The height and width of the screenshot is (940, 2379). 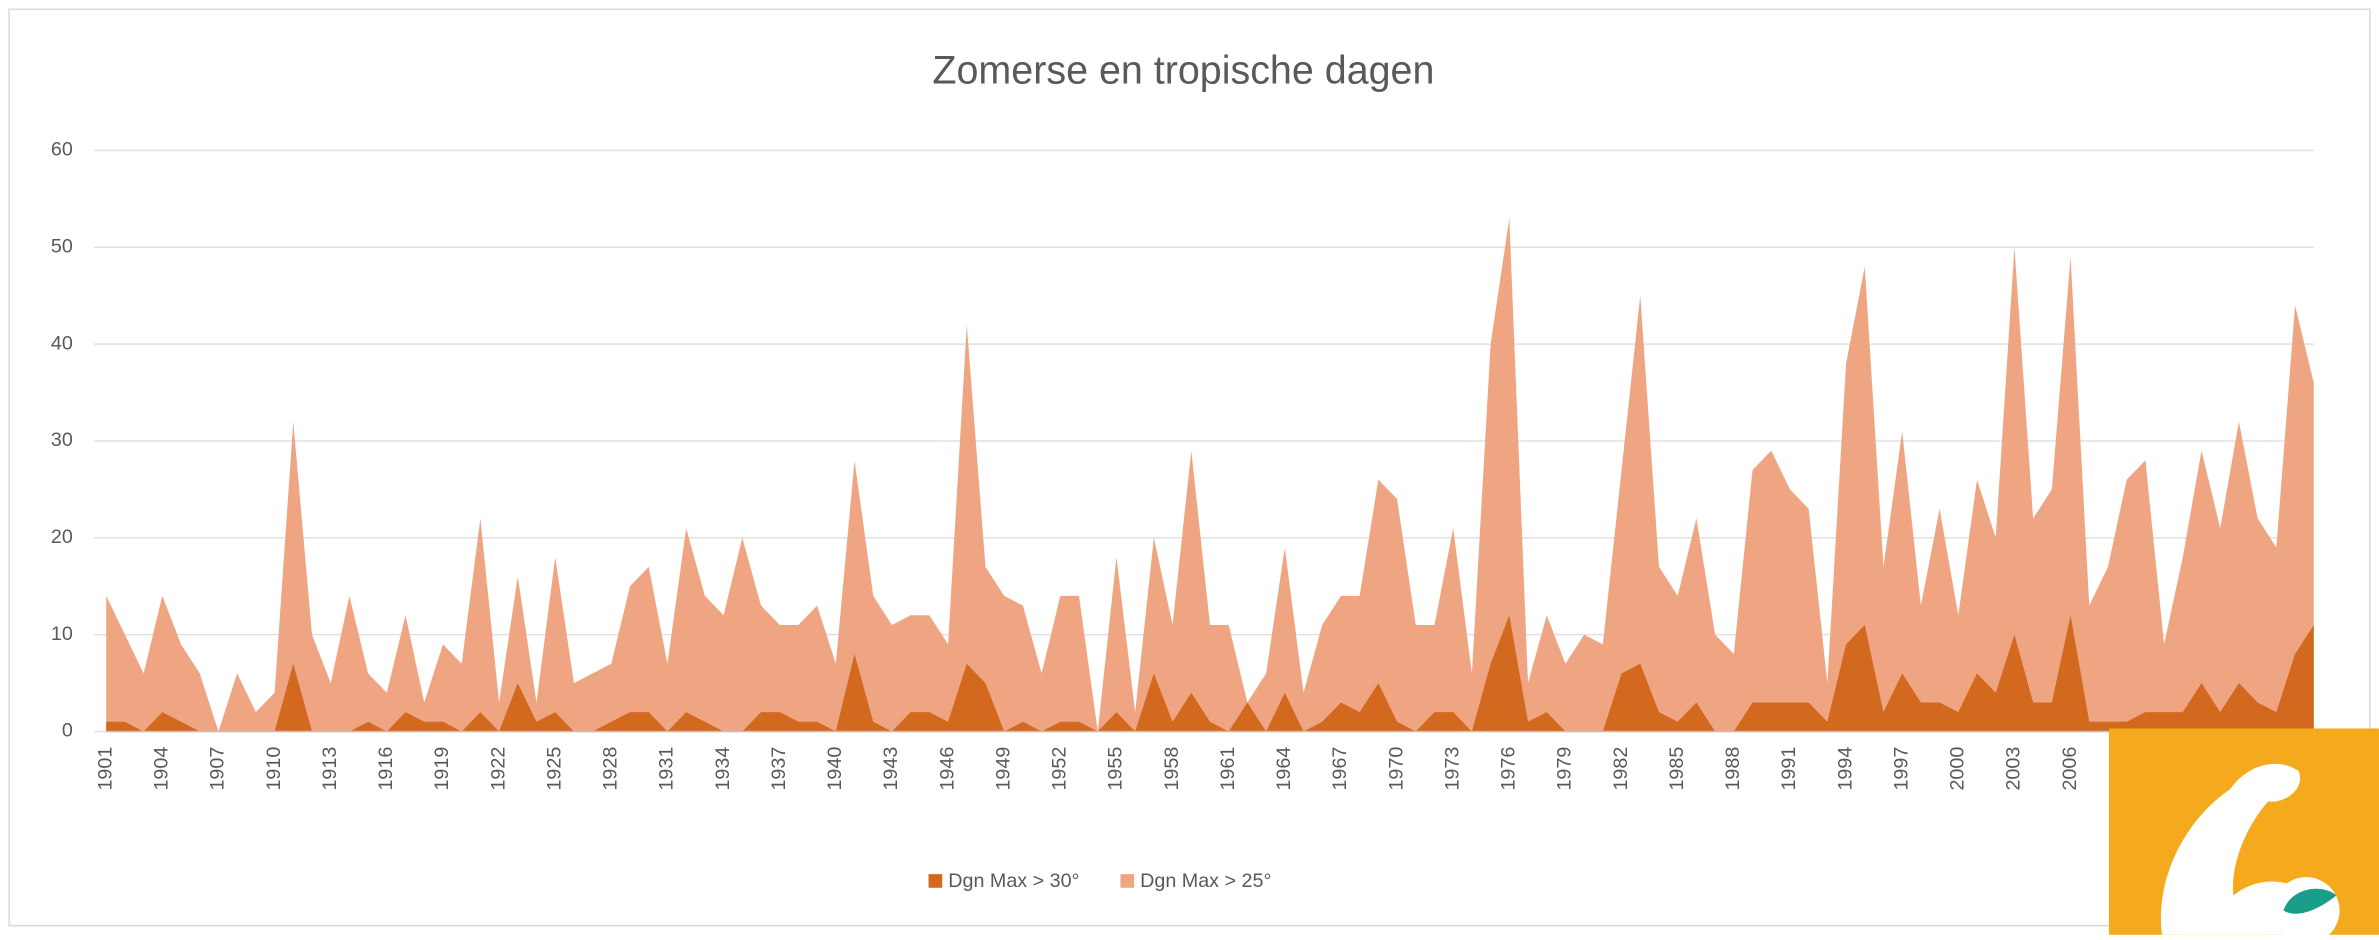 What do you see at coordinates (2310, 901) in the screenshot?
I see `logo-leaf` at bounding box center [2310, 901].